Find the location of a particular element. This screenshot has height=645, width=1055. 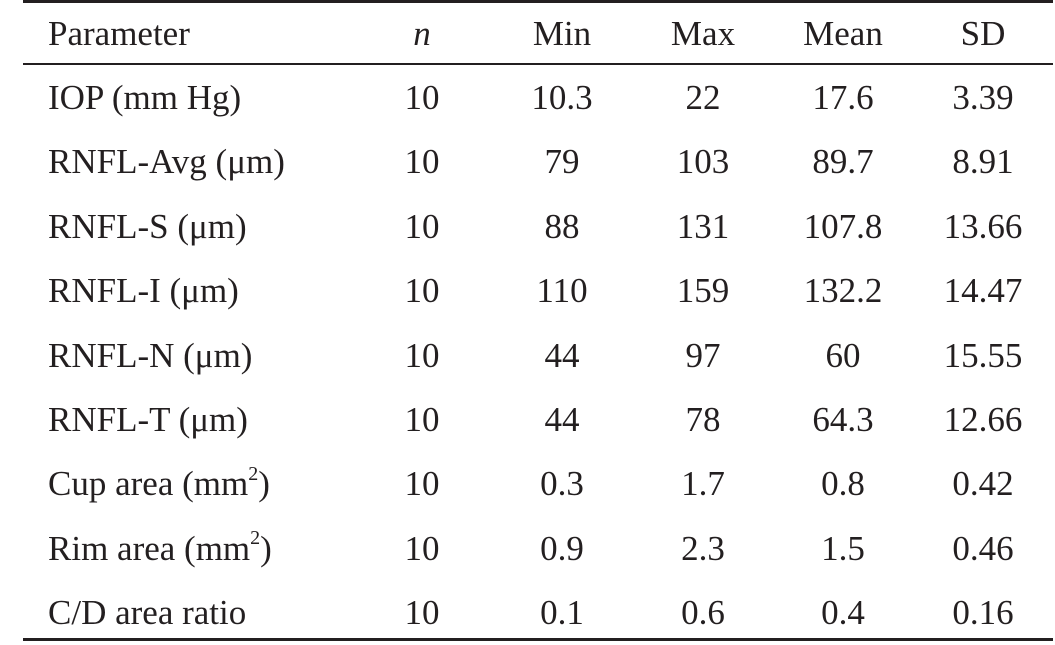

parameter-label: RNFL-I (μm) is located at coordinates (143, 291).